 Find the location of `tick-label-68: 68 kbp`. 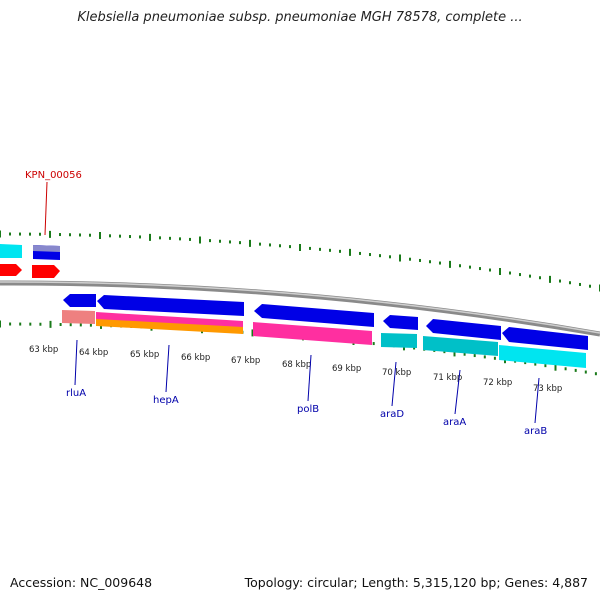

tick-label-68: 68 kbp is located at coordinates (296, 365).